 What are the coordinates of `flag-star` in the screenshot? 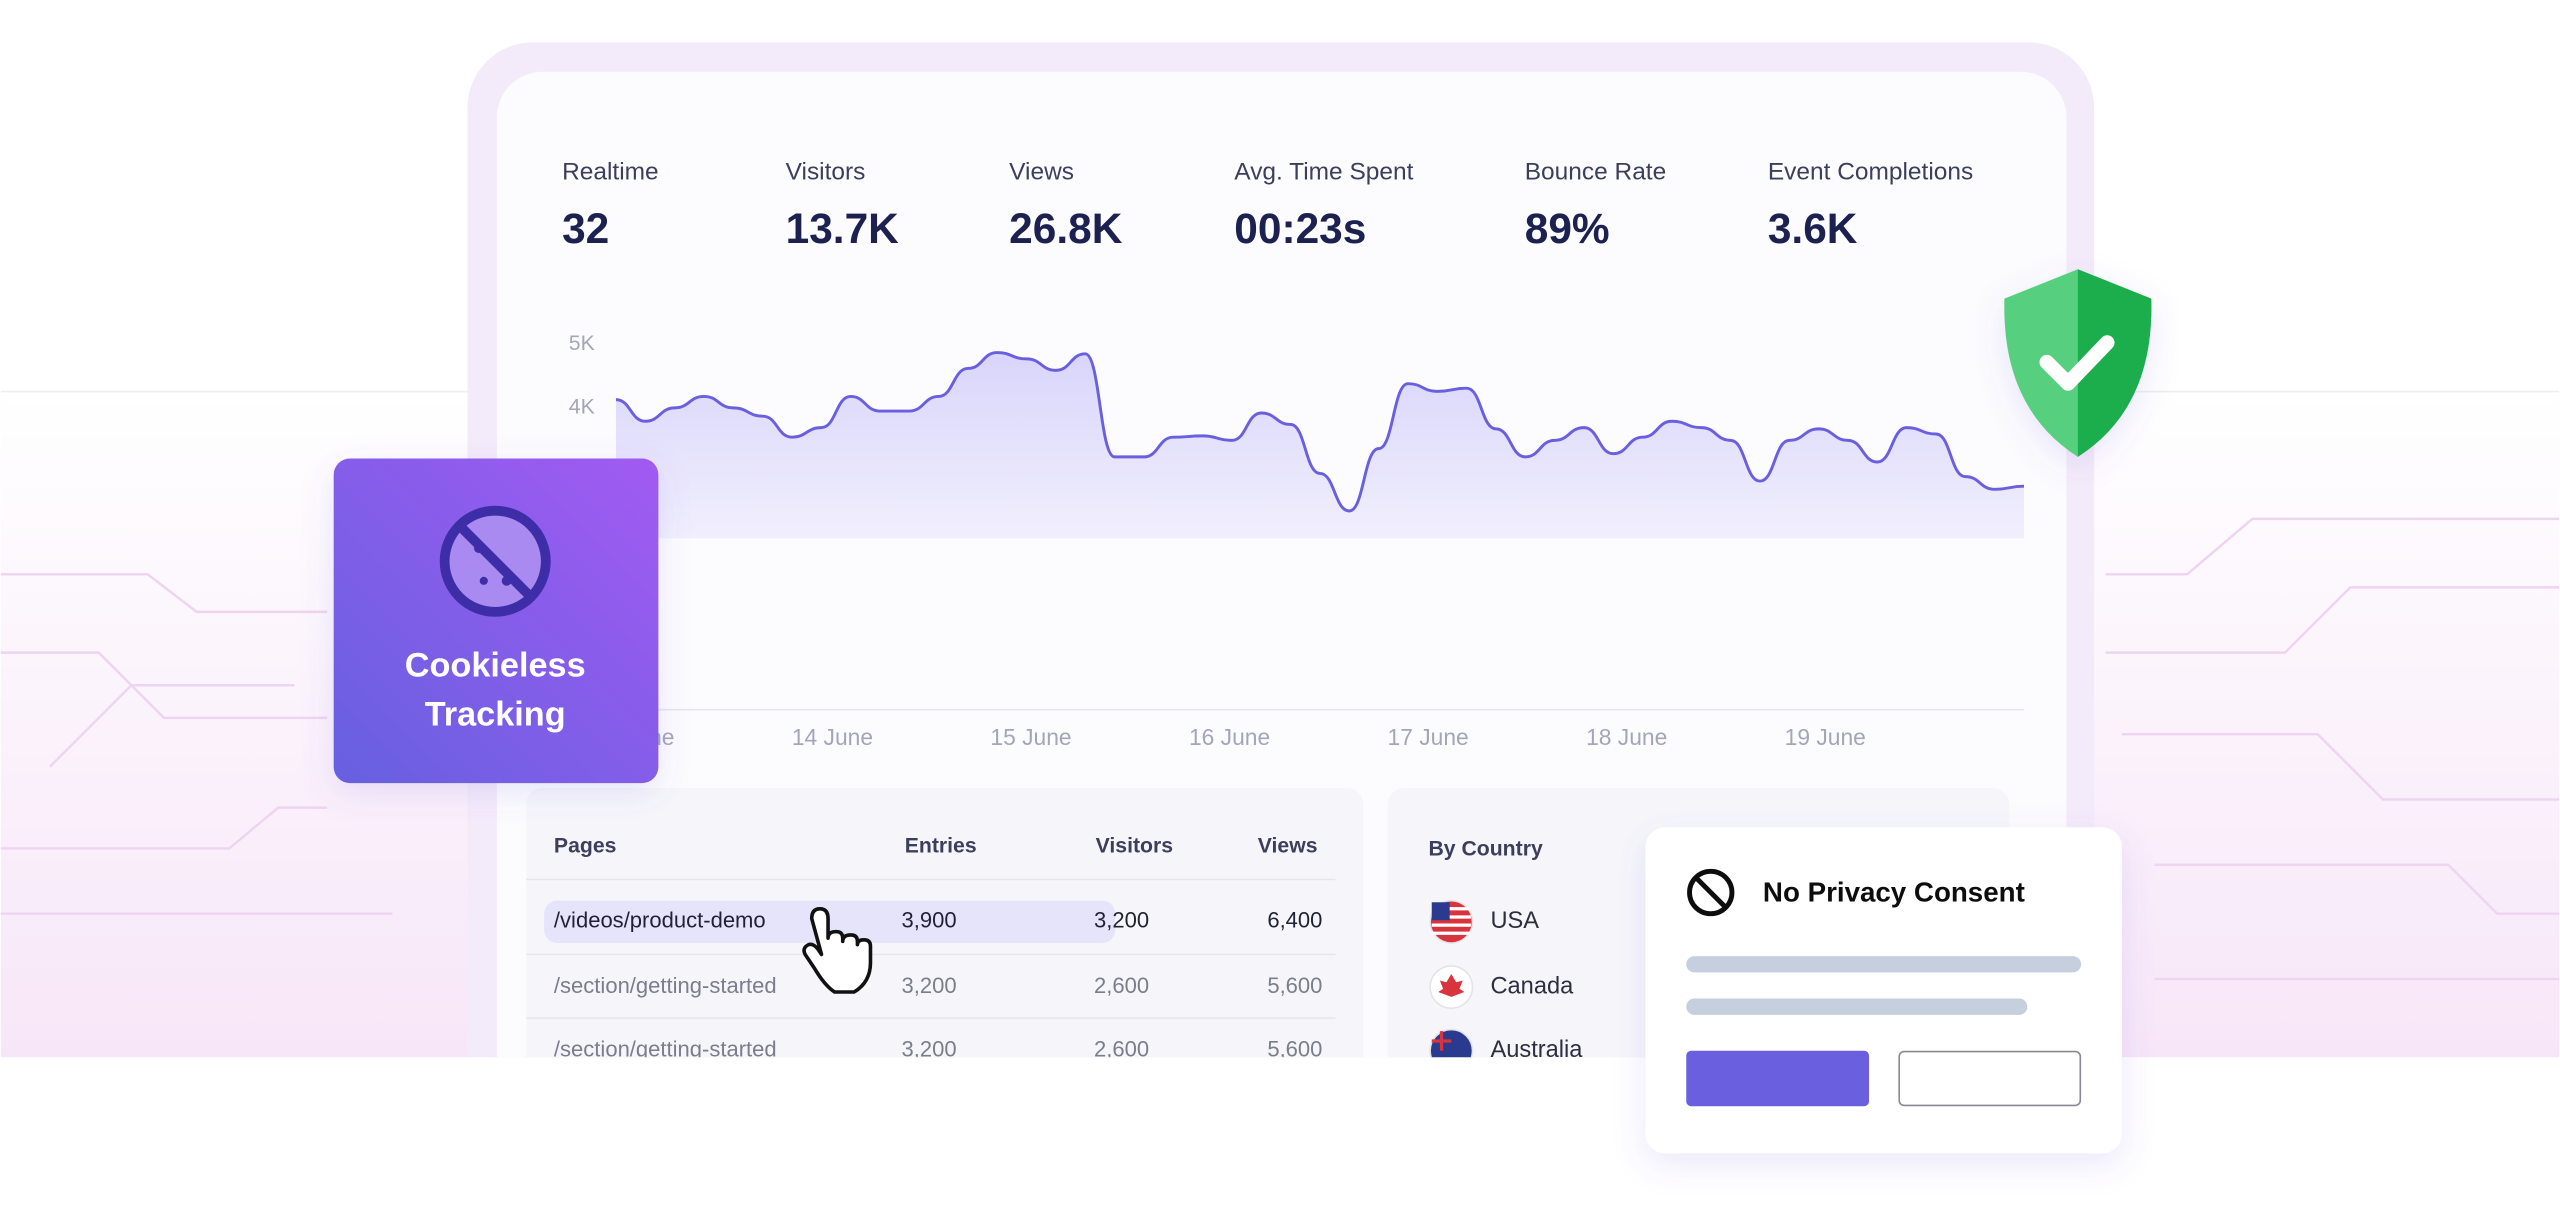 It's located at (1441, 1041).